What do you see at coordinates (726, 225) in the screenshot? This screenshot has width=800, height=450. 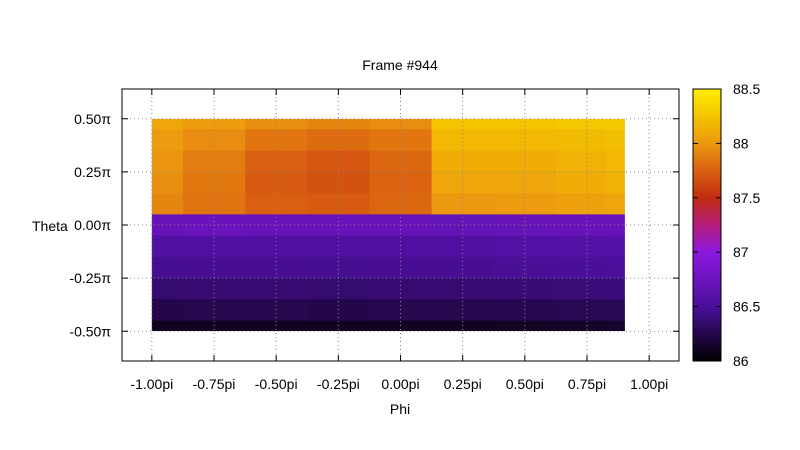 I see `colorbar-ticks: 88.5 88 87.5 87 86.5 86` at bounding box center [726, 225].